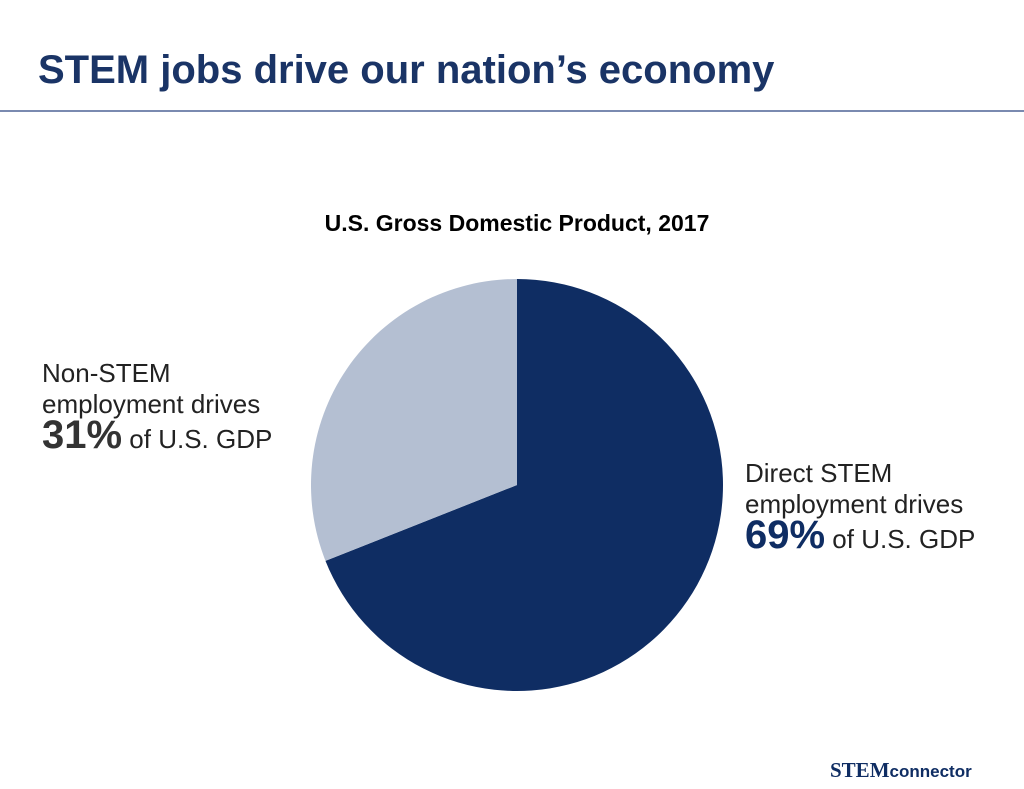 This screenshot has width=1024, height=789. What do you see at coordinates (785, 535) in the screenshot?
I see `value-label: 69%` at bounding box center [785, 535].